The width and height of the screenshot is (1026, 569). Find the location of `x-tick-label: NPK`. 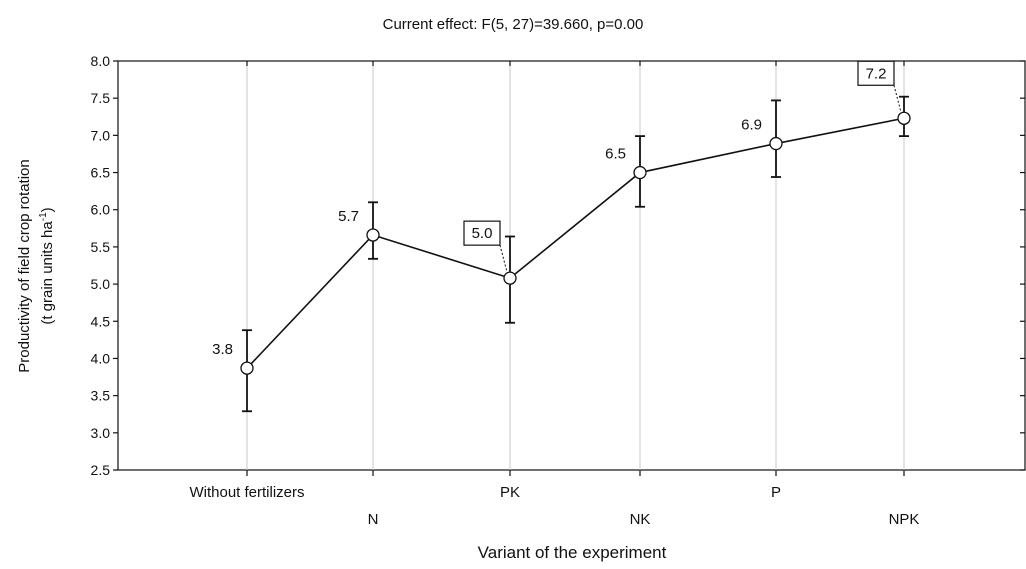

x-tick-label: NPK is located at coordinates (904, 519).